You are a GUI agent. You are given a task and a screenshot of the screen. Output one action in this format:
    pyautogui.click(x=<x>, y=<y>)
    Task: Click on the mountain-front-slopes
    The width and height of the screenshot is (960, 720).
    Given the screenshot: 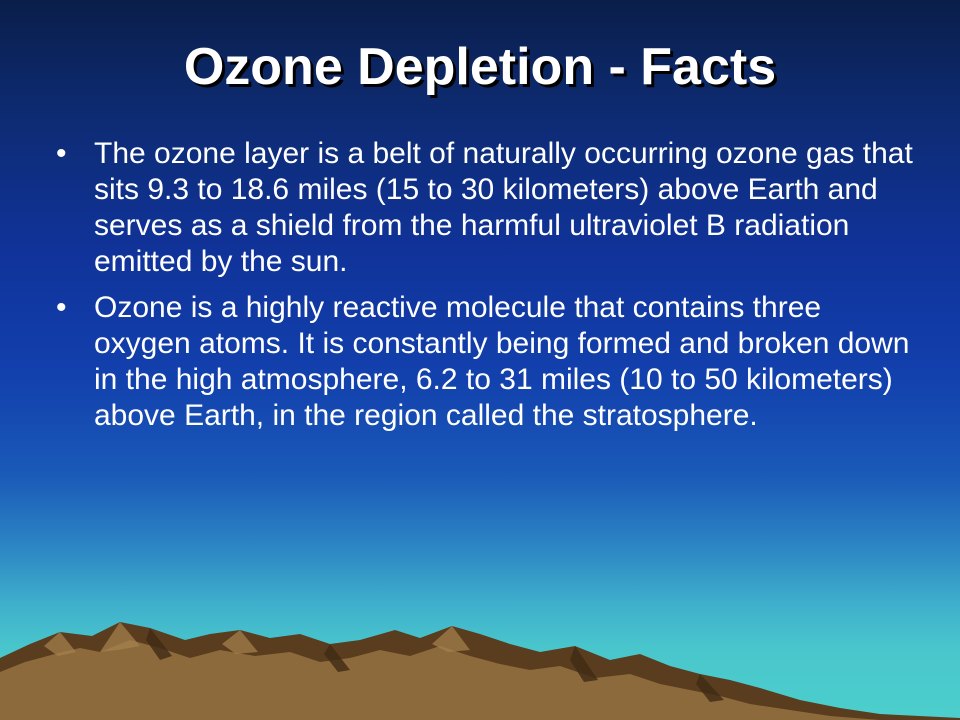 What is the action you would take?
    pyautogui.click(x=440, y=680)
    